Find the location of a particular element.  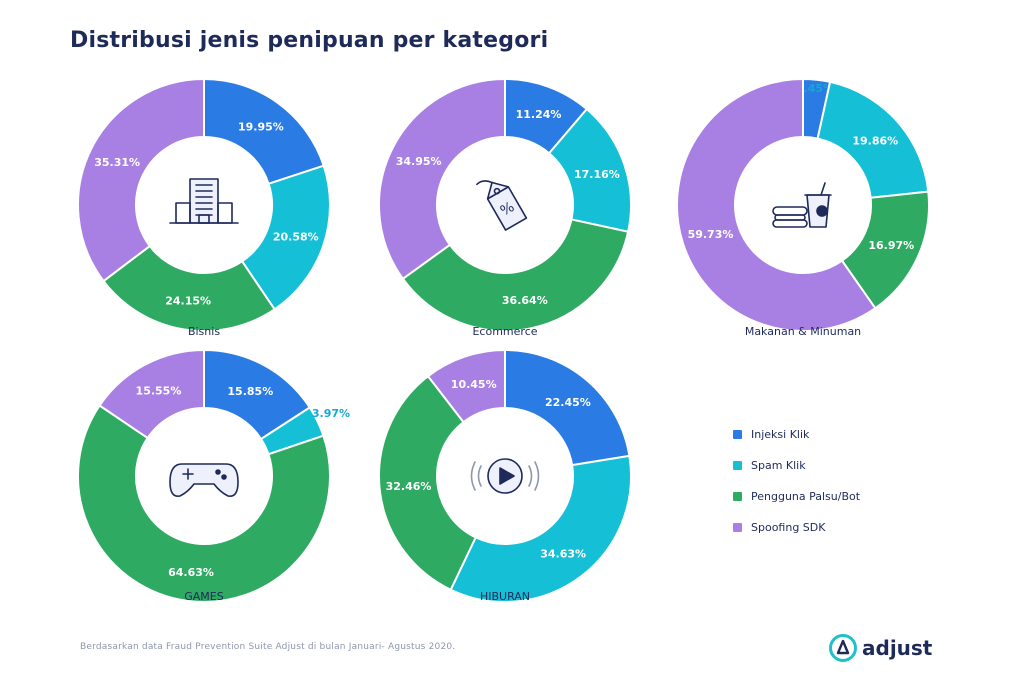

legend-item: Spoofing SDK is located at coordinates (796, 527).